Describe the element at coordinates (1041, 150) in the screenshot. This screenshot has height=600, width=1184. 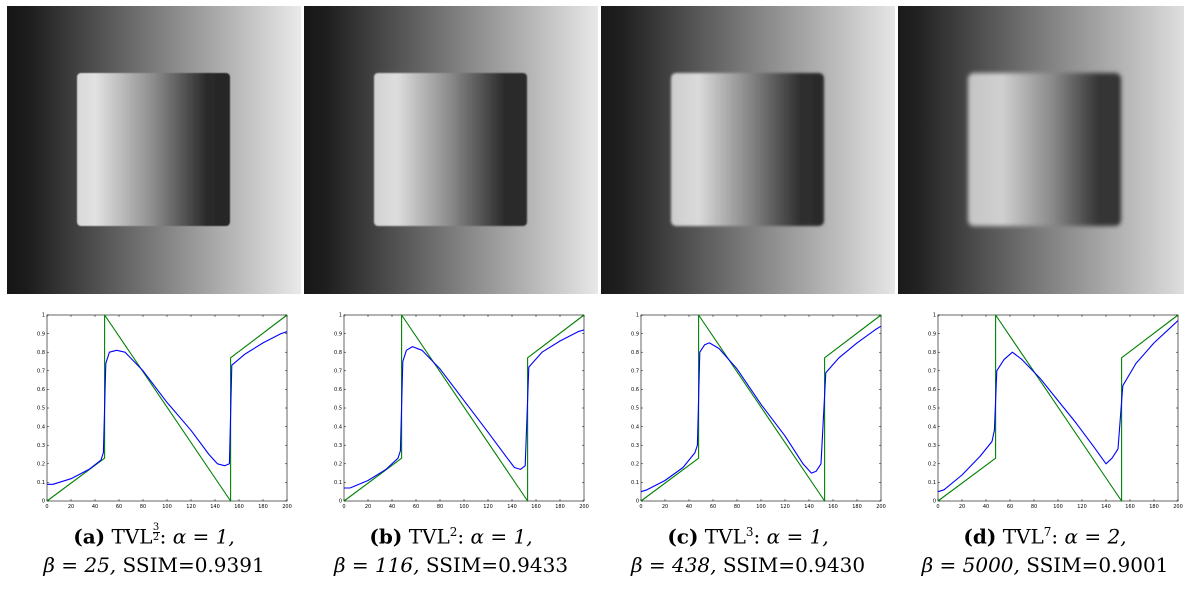
I see `reconstructed-image-d` at that location.